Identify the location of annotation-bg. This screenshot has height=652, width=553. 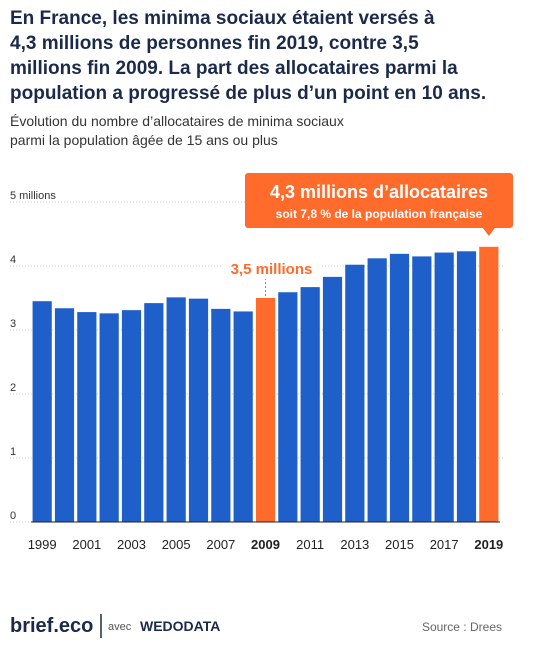
(271, 268).